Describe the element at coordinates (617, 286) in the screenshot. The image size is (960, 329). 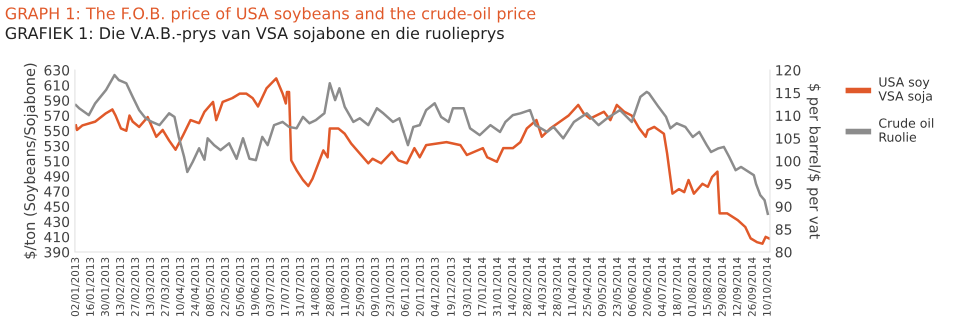
I see `x-tick-label: 23/05/2014` at that location.